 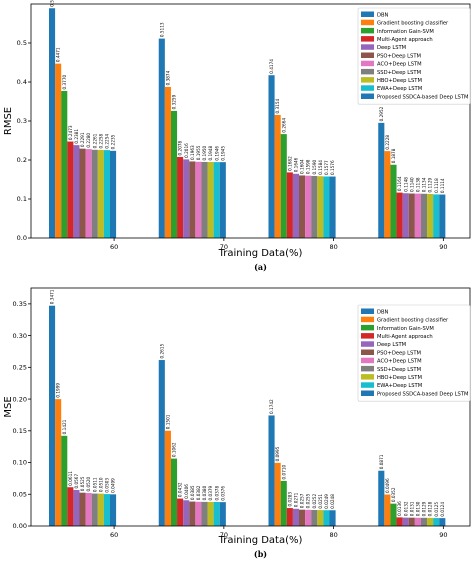 I want to click on y-axis-title-1: MSE, so click(x=8, y=406).